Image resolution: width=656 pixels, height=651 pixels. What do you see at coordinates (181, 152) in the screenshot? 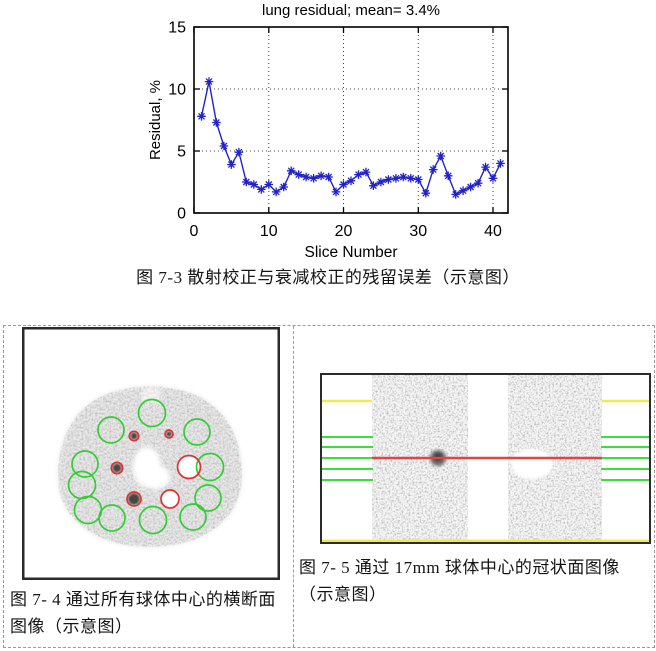
I see `svg-text: 5` at bounding box center [181, 152].